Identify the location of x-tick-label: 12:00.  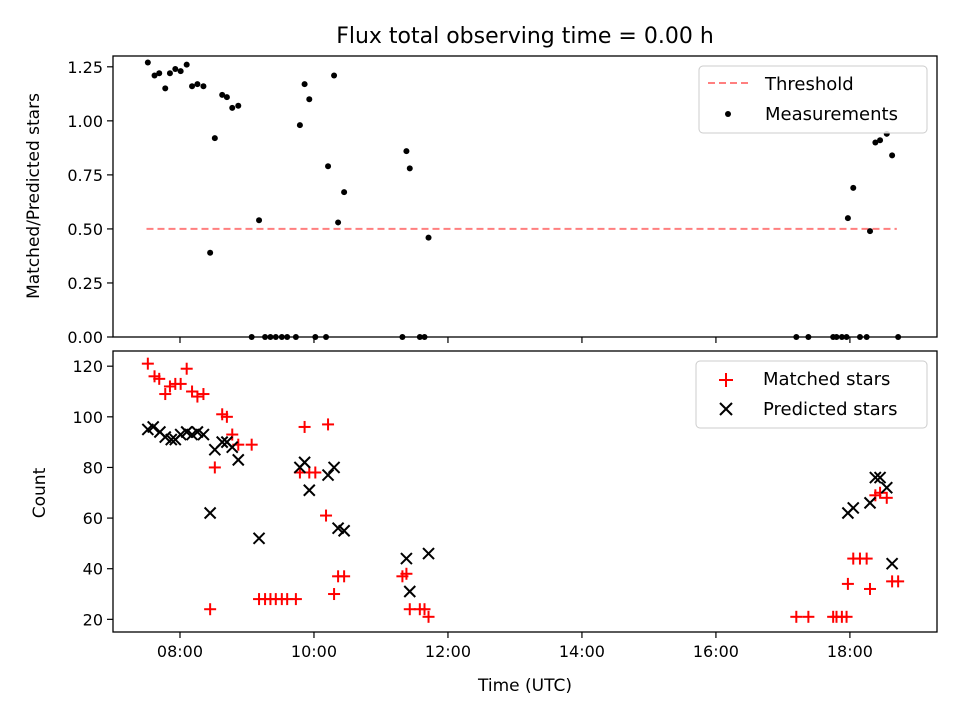
(448, 651).